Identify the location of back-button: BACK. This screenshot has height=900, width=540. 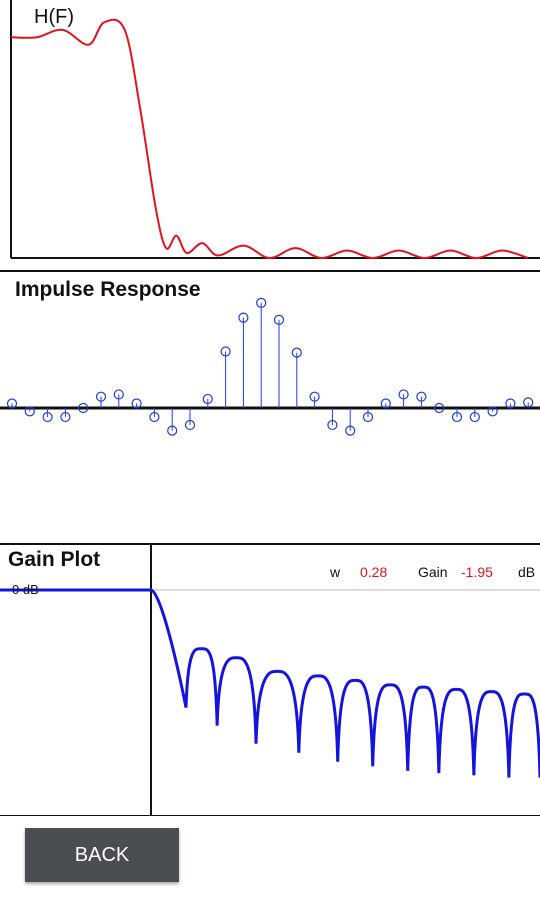
(102, 855).